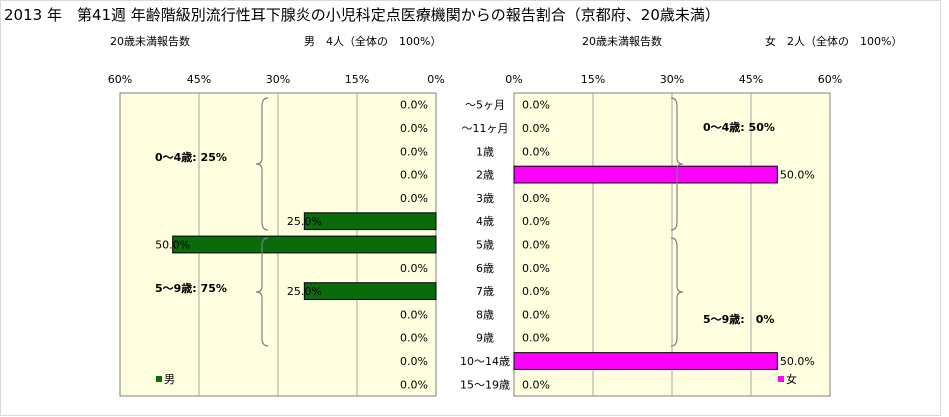  Describe the element at coordinates (485, 268) in the screenshot. I see `category-label: 6歳` at that location.